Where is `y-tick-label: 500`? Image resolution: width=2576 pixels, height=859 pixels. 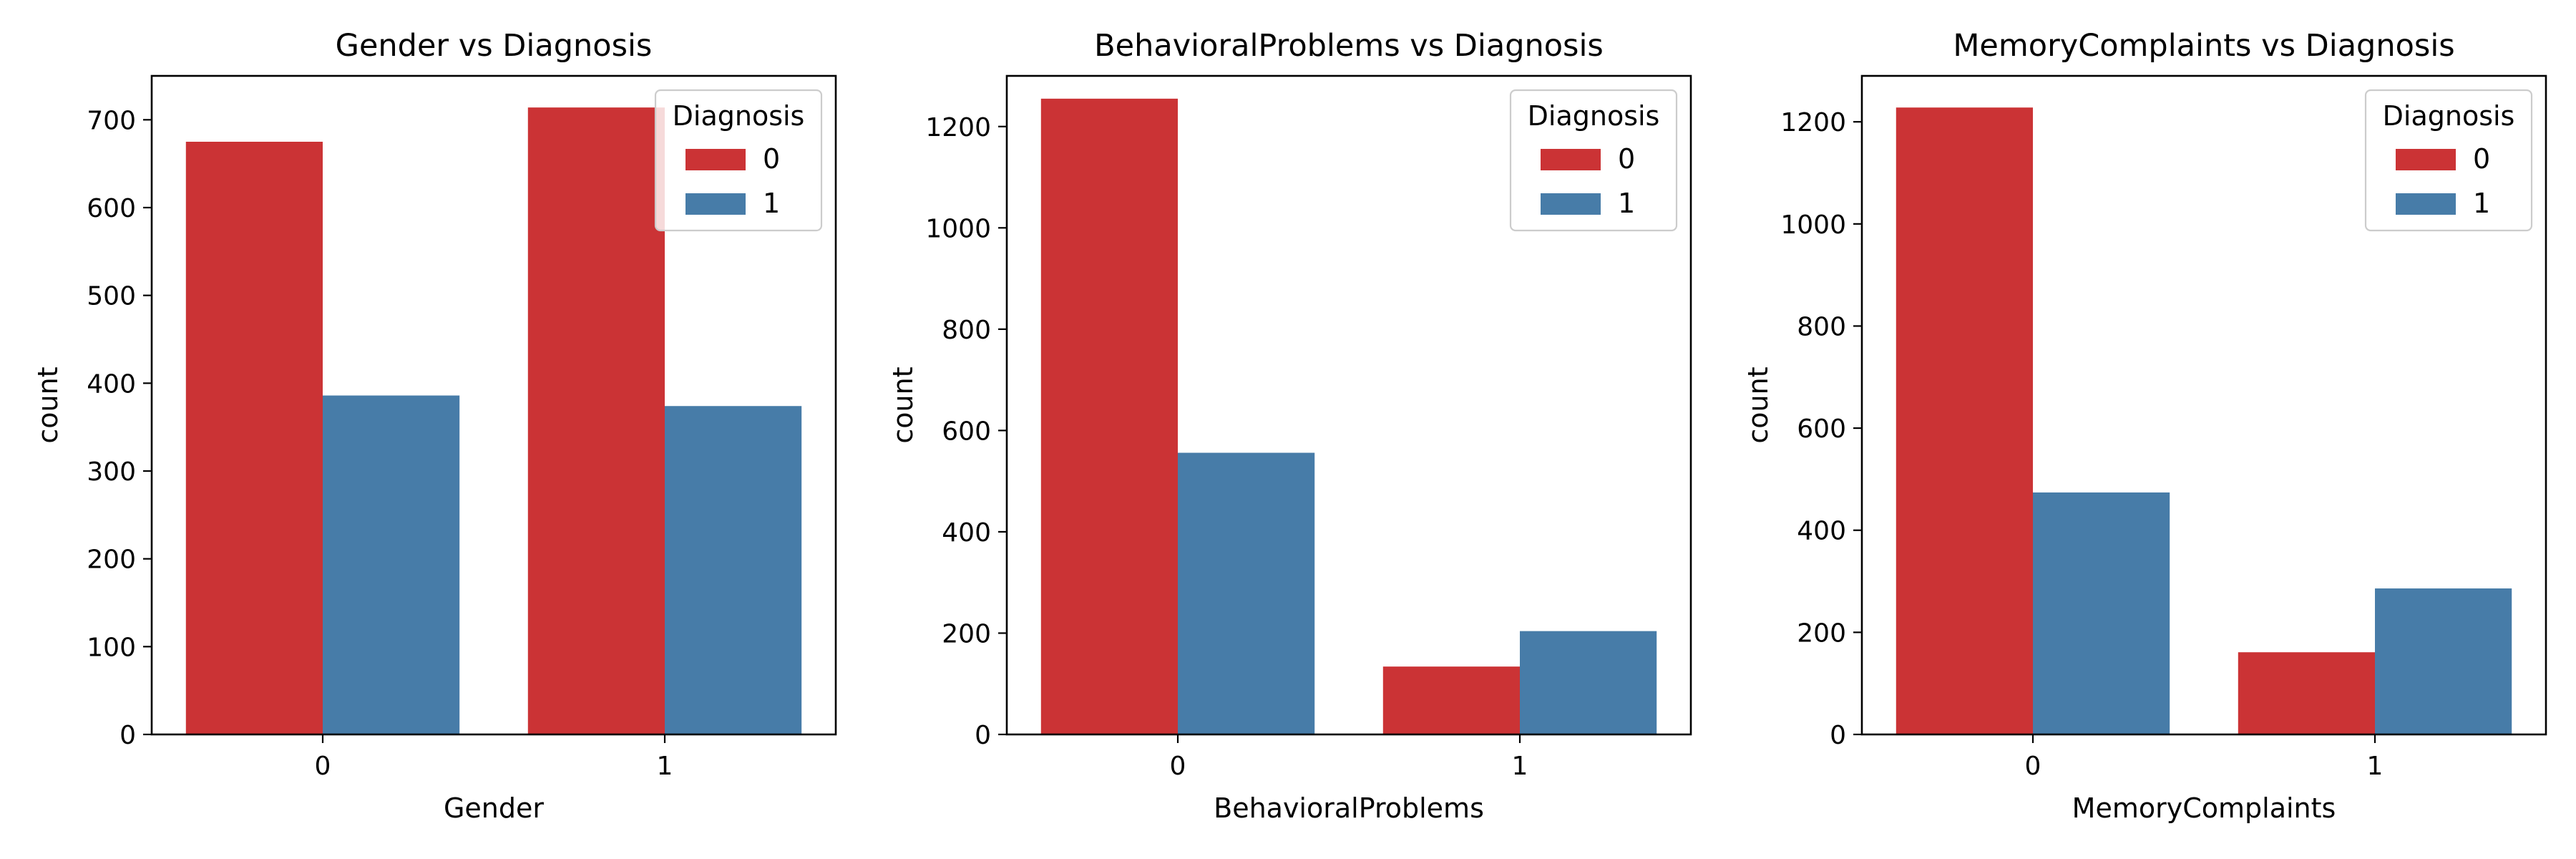
y-tick-label: 500 is located at coordinates (111, 296).